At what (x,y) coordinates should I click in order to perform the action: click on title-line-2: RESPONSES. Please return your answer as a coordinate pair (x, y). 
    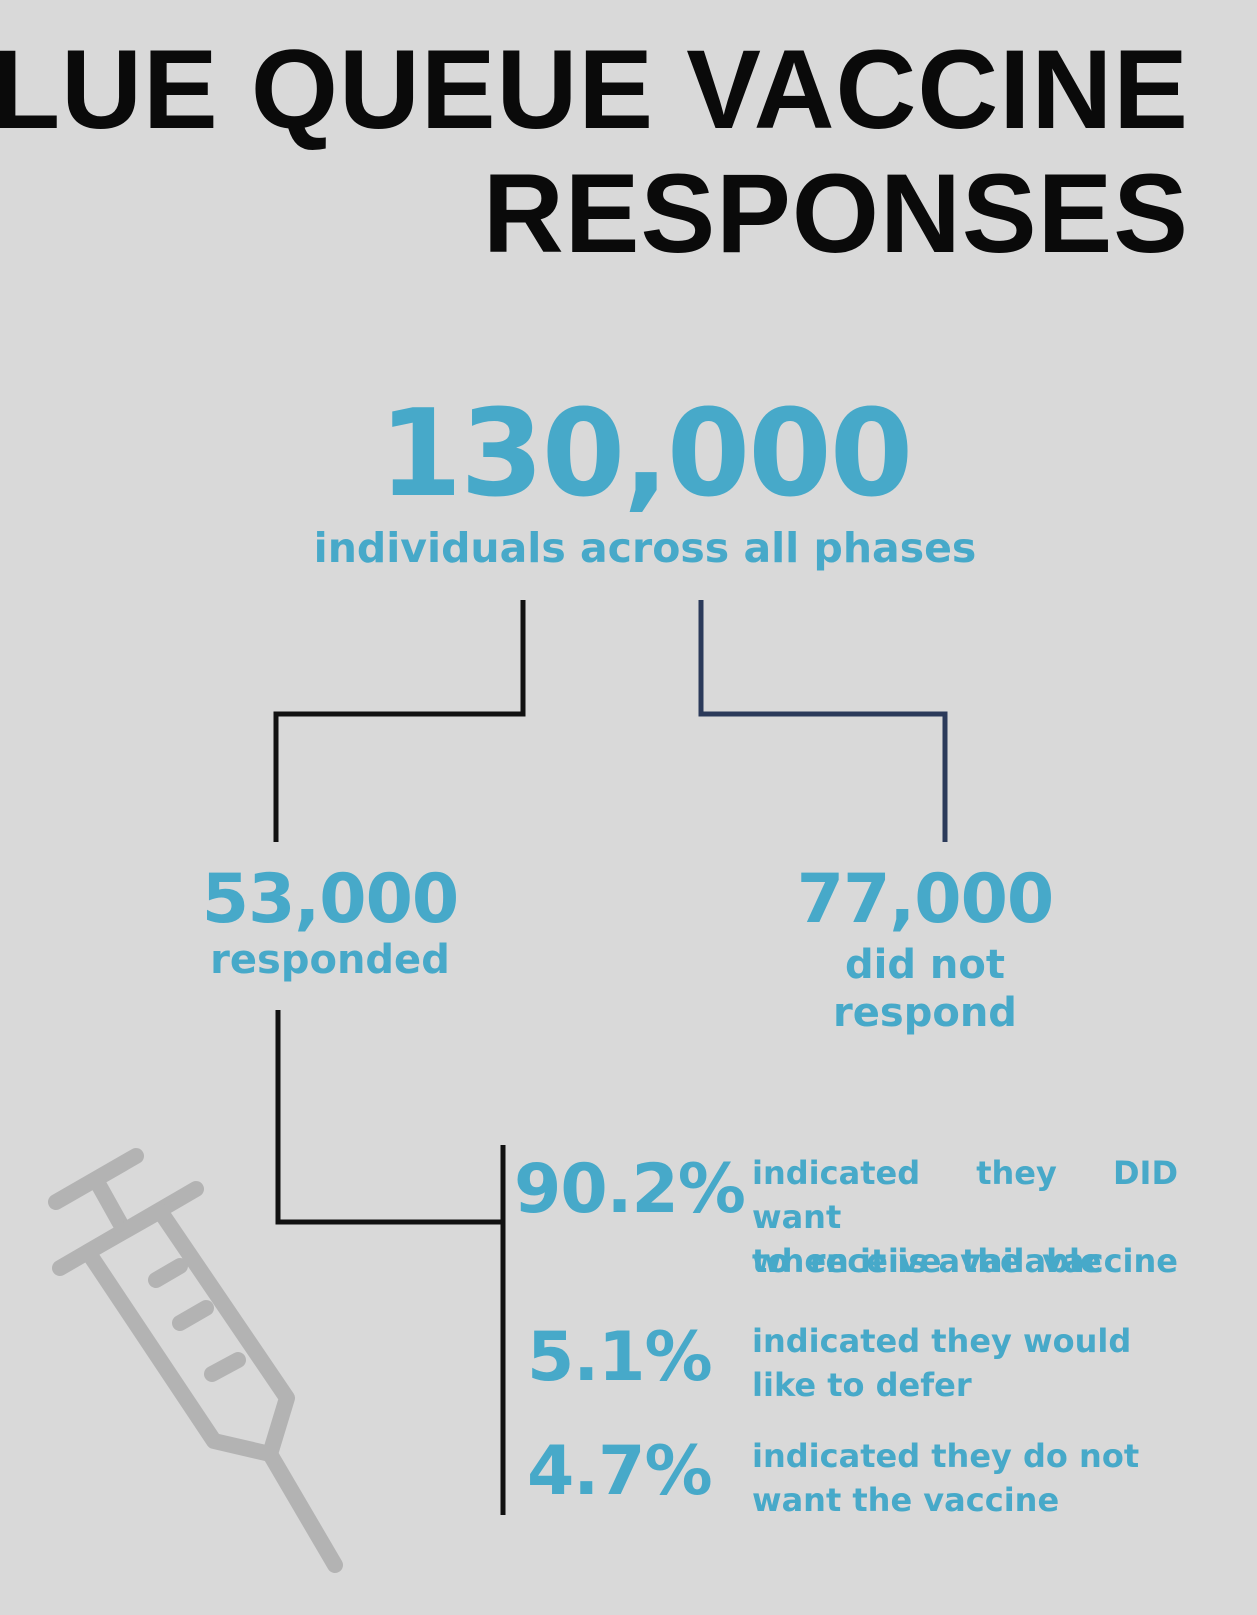
    Looking at the image, I should click on (835, 213).